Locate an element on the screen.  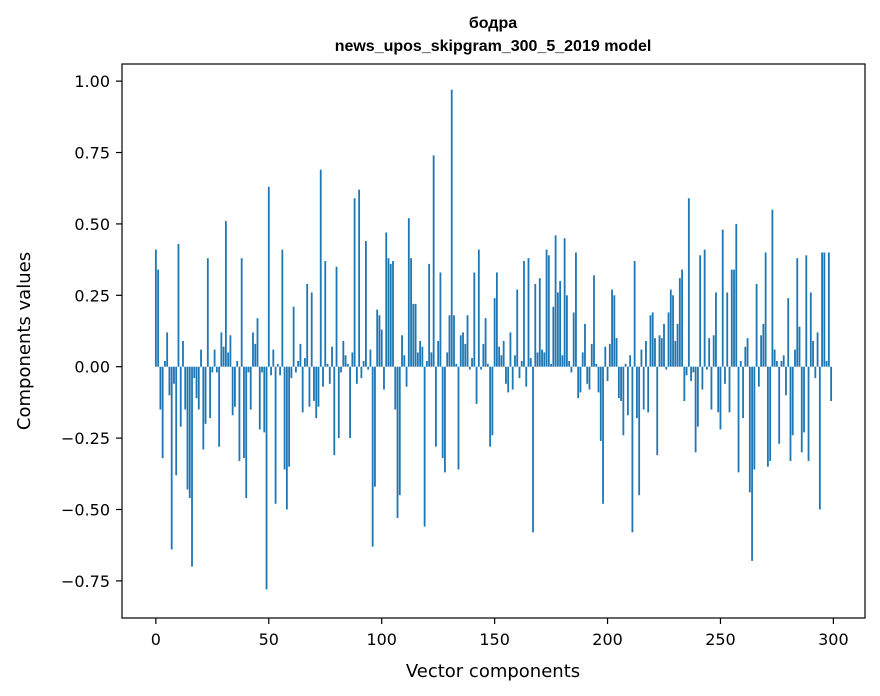
x-axis-ticks: 0 50 100 150 200 250 300 is located at coordinates (500, 633).